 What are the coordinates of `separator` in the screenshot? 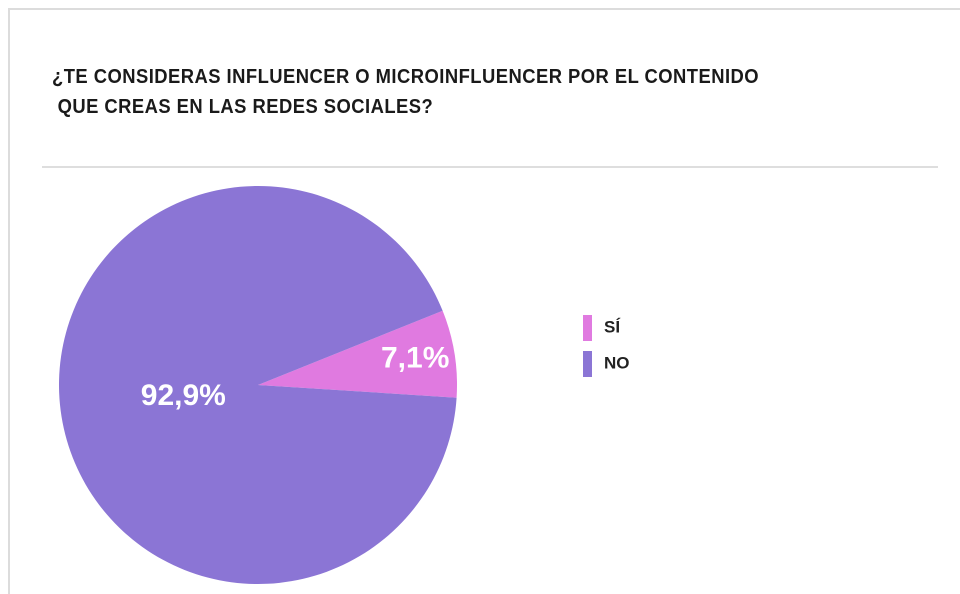 It's located at (490, 167).